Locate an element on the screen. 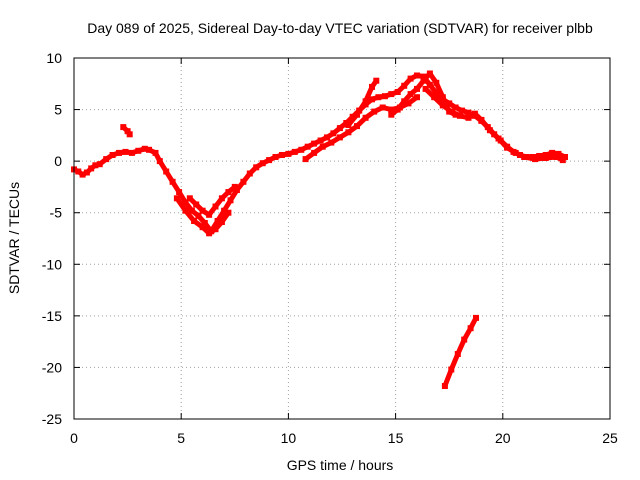 The width and height of the screenshot is (640, 480). y-tick-label: 0 is located at coordinates (58, 161).